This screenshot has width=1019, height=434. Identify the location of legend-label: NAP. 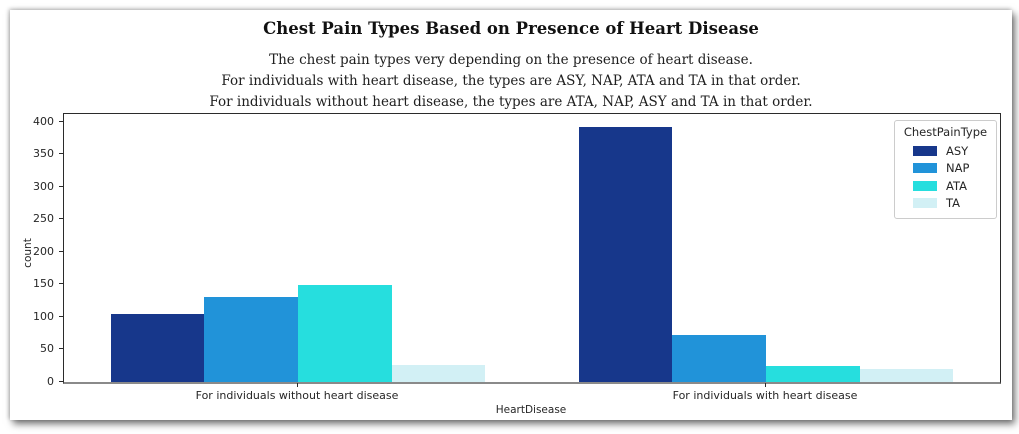
(958, 168).